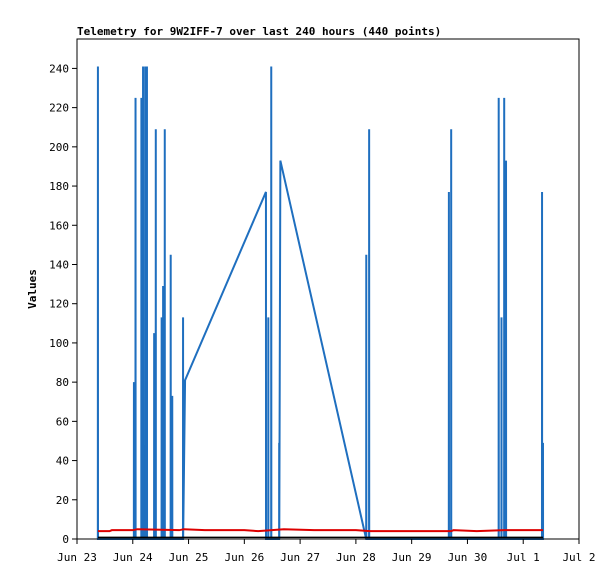 The width and height of the screenshot is (615, 579). Describe the element at coordinates (62, 421) in the screenshot. I see `y-tick-label: 60` at that location.